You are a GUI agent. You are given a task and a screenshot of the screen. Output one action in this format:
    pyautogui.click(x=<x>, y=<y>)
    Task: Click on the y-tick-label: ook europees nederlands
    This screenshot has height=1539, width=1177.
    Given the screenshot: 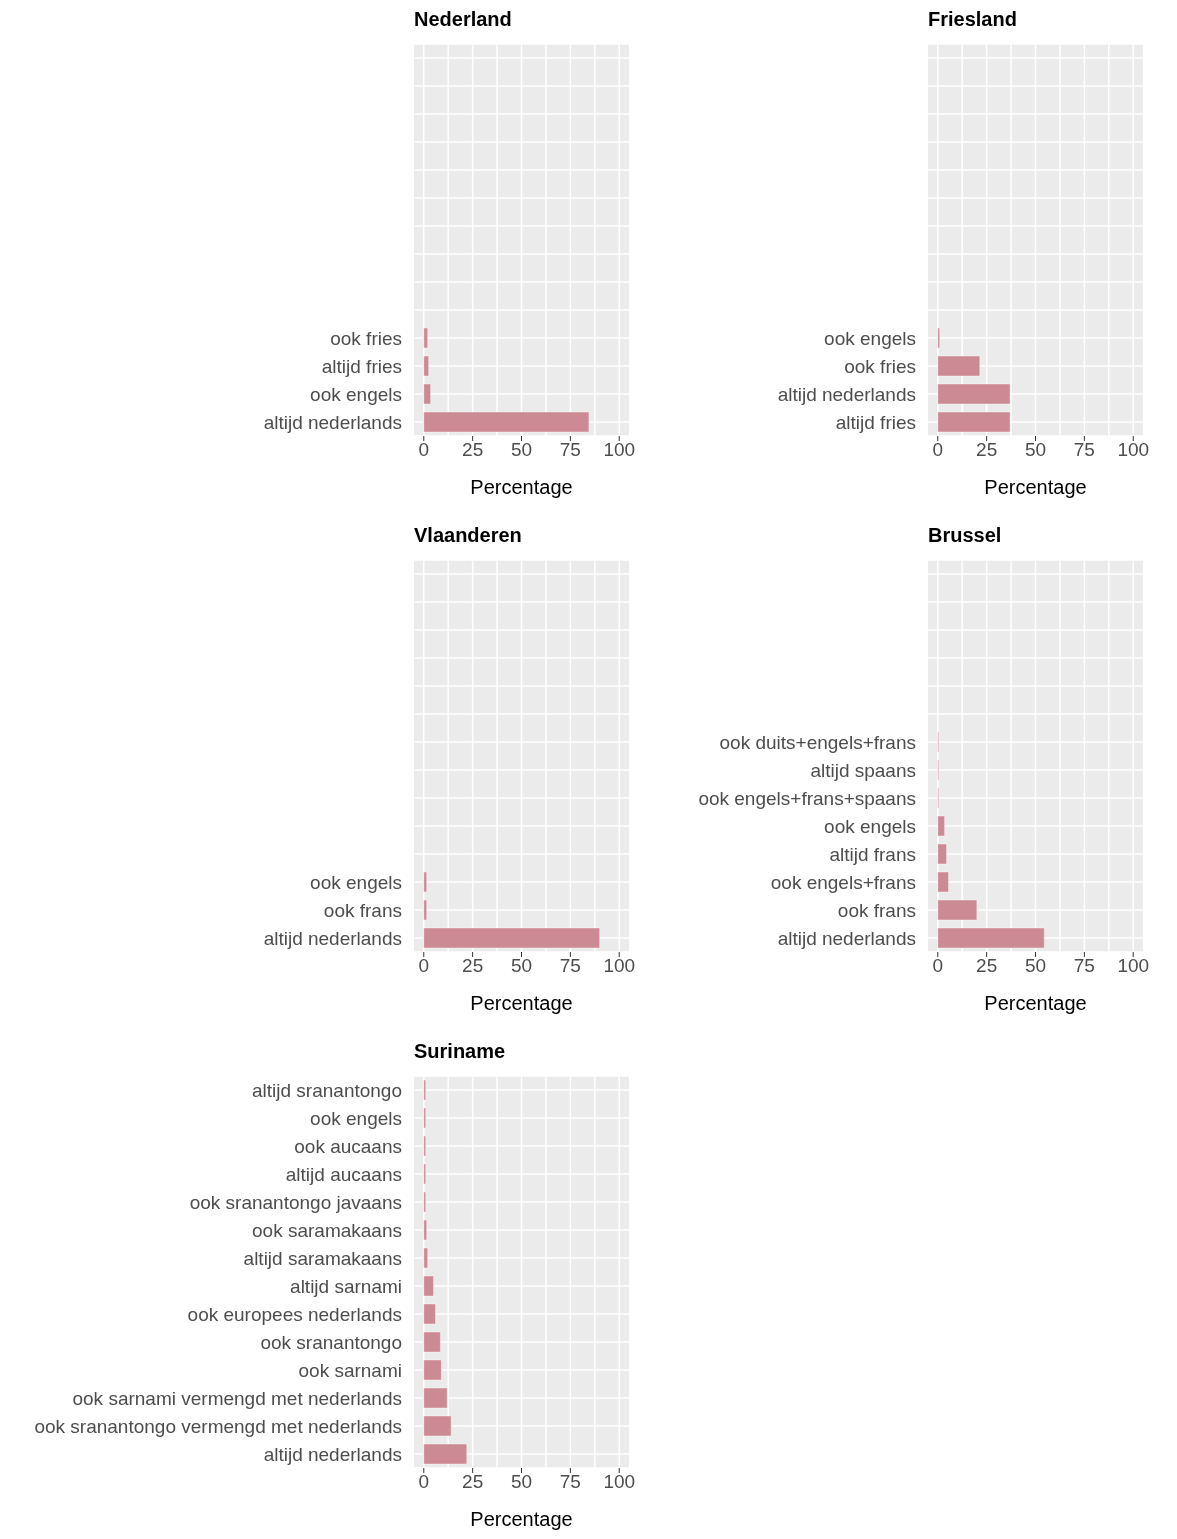 What is the action you would take?
    pyautogui.click(x=294, y=1314)
    